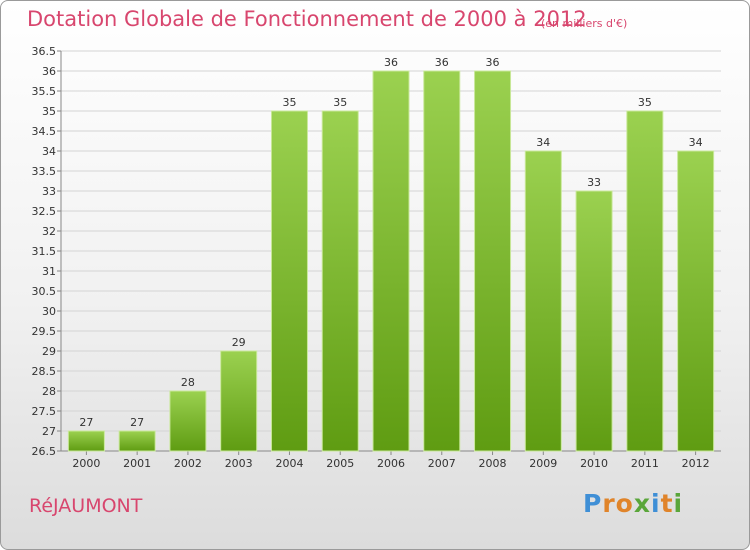 This screenshot has height=550, width=750. What do you see at coordinates (442, 463) in the screenshot?
I see `x-tick-label: 2007` at bounding box center [442, 463].